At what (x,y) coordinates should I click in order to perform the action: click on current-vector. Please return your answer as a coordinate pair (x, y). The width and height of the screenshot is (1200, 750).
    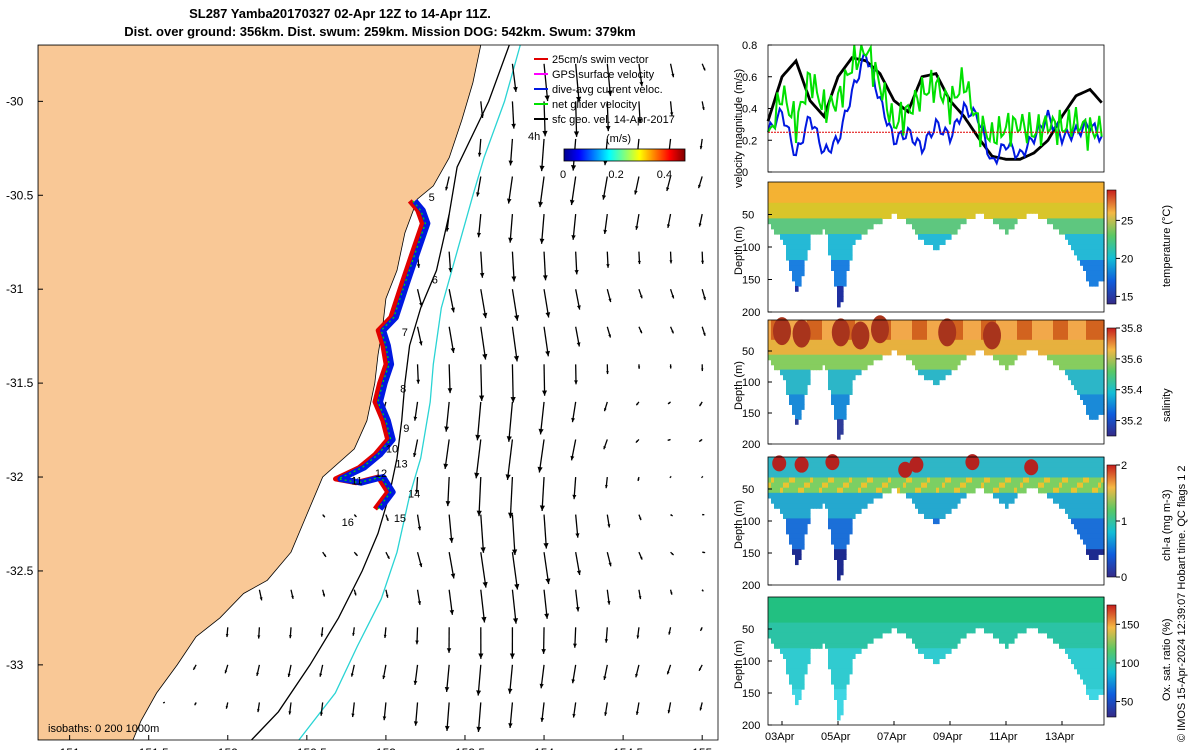
    Looking at the image, I should click on (479, 680).